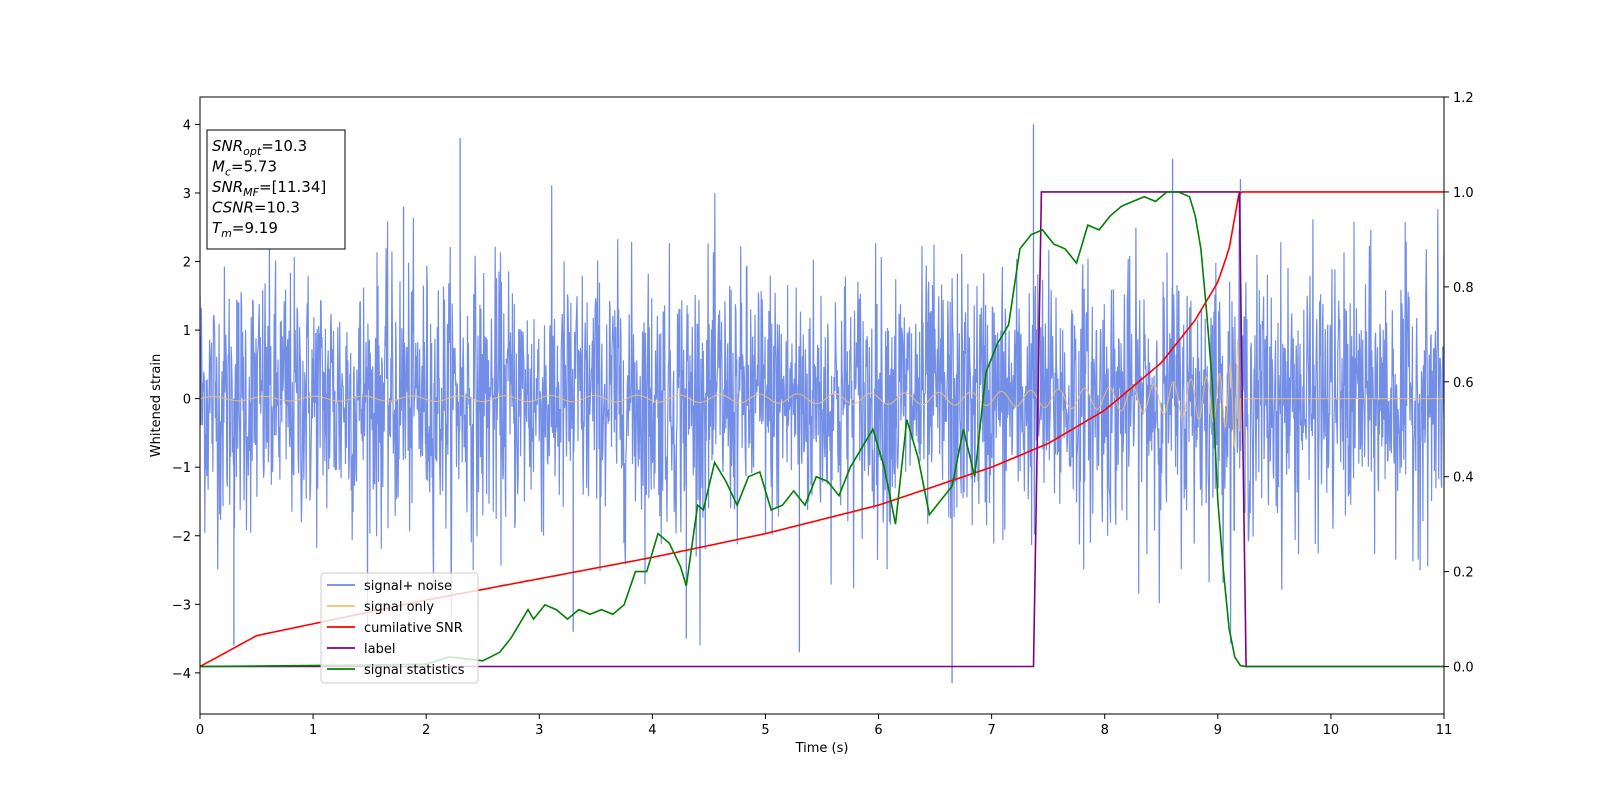 The width and height of the screenshot is (1600, 800). I want to click on y-tick-label: −4, so click(181, 674).